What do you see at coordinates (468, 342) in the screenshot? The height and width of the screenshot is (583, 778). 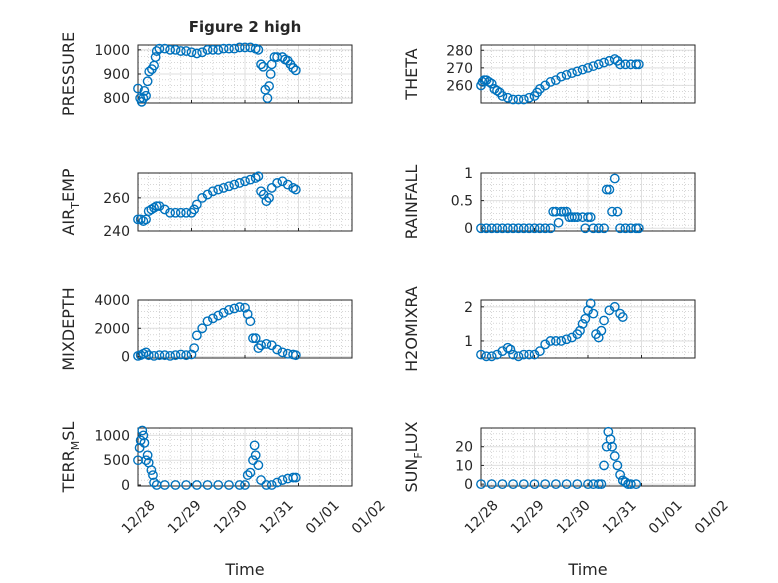 I see `y-tick-label: 1` at bounding box center [468, 342].